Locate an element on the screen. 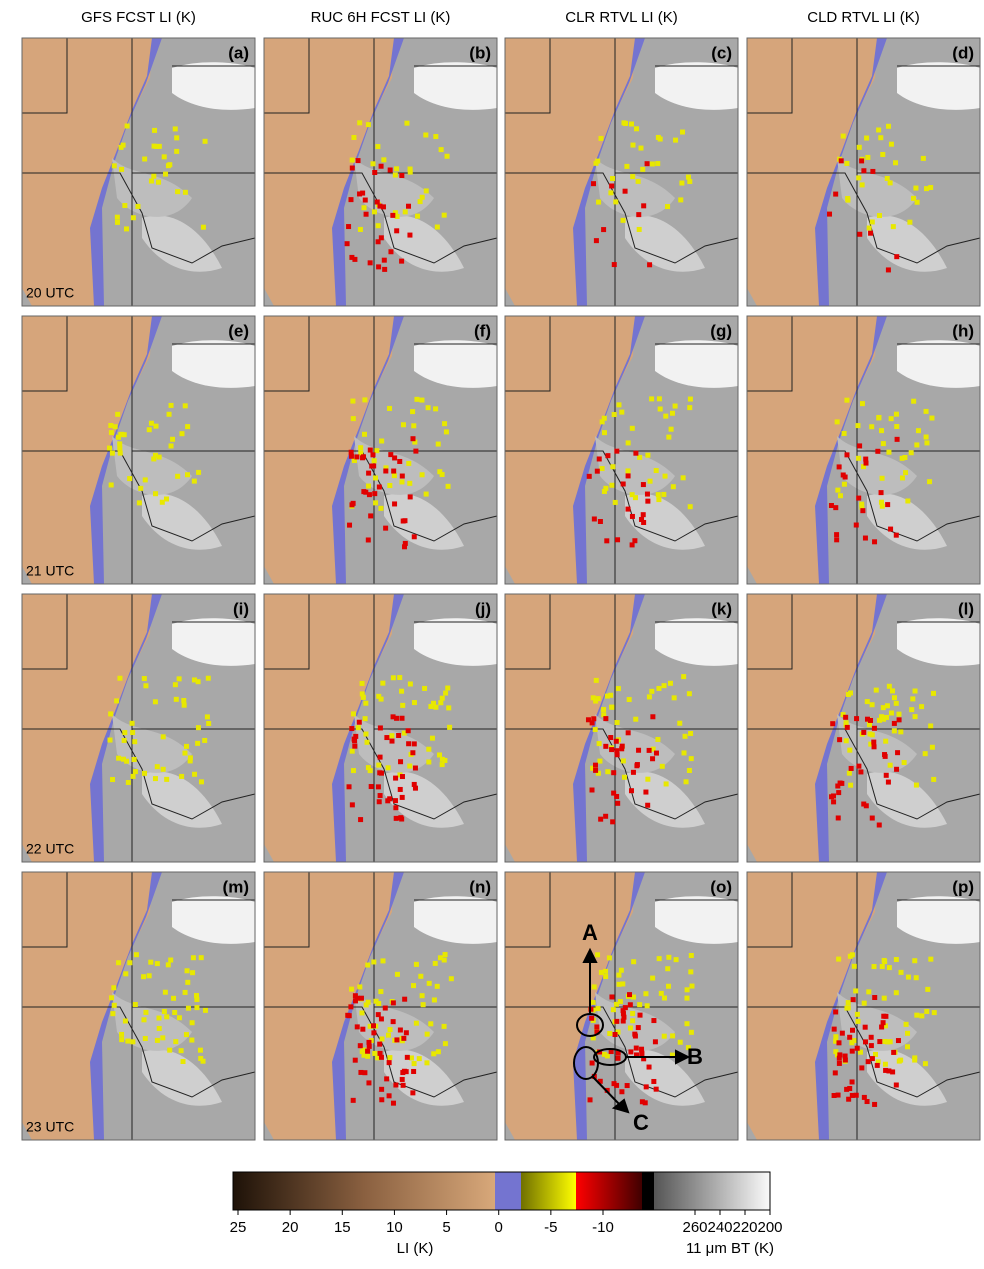  column-header: GFS FCST LI (K) is located at coordinates (138, 17).